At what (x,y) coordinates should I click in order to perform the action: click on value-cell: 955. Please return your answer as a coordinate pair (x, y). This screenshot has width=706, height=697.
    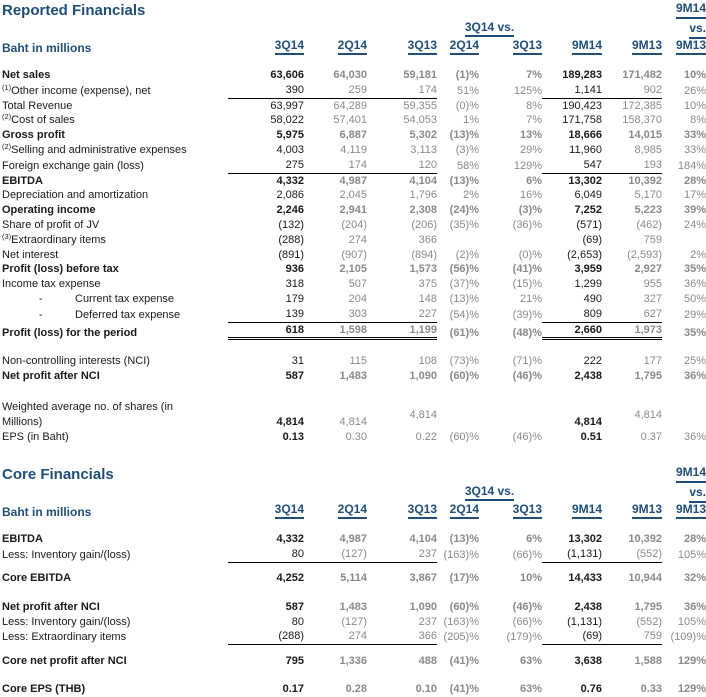
    Looking at the image, I should click on (652, 284).